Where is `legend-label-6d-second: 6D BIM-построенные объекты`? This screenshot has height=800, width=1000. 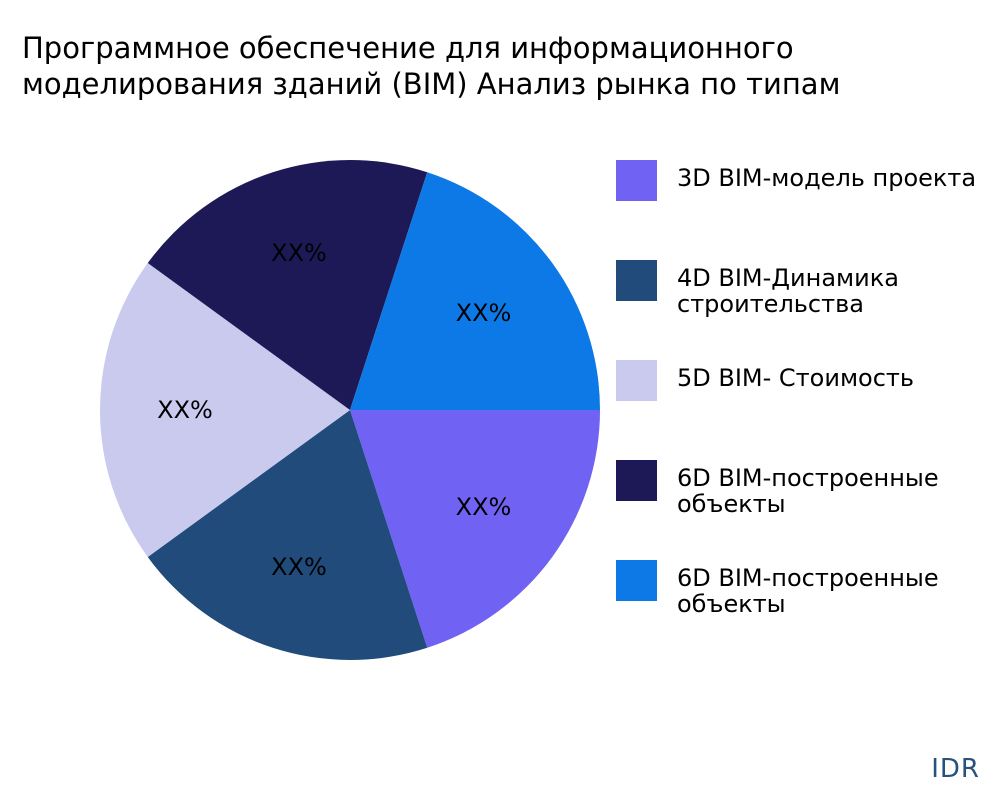
legend-label-6d-second: 6D BIM-построенные объекты is located at coordinates (808, 591).